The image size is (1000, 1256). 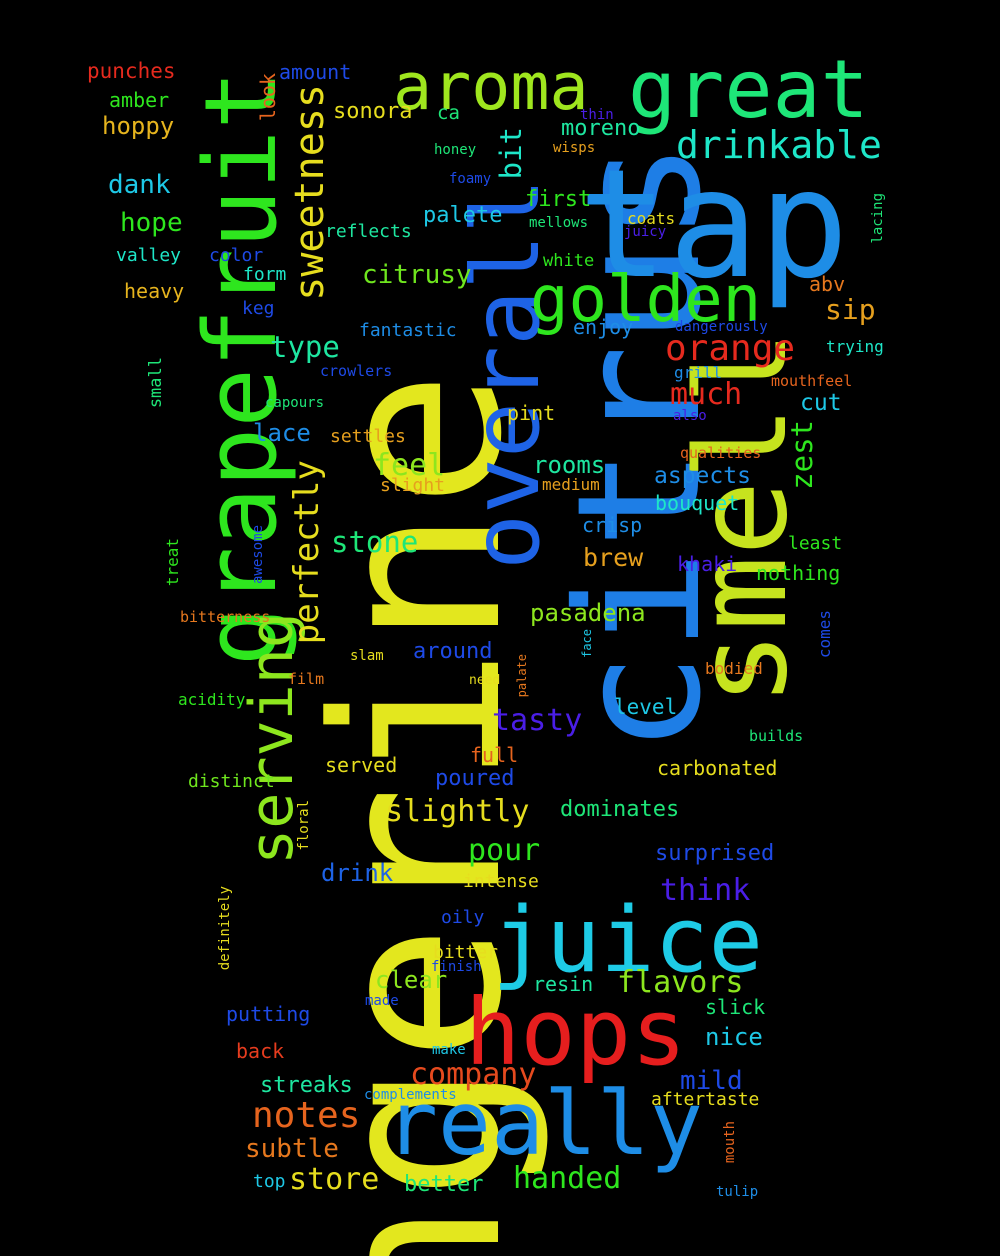 I want to click on word-amount: amount, so click(x=315, y=72).